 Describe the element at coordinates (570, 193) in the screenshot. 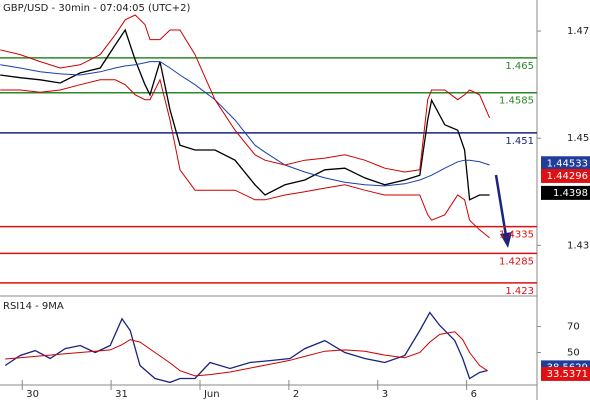

I see `price-tag-label: 1.4398` at that location.